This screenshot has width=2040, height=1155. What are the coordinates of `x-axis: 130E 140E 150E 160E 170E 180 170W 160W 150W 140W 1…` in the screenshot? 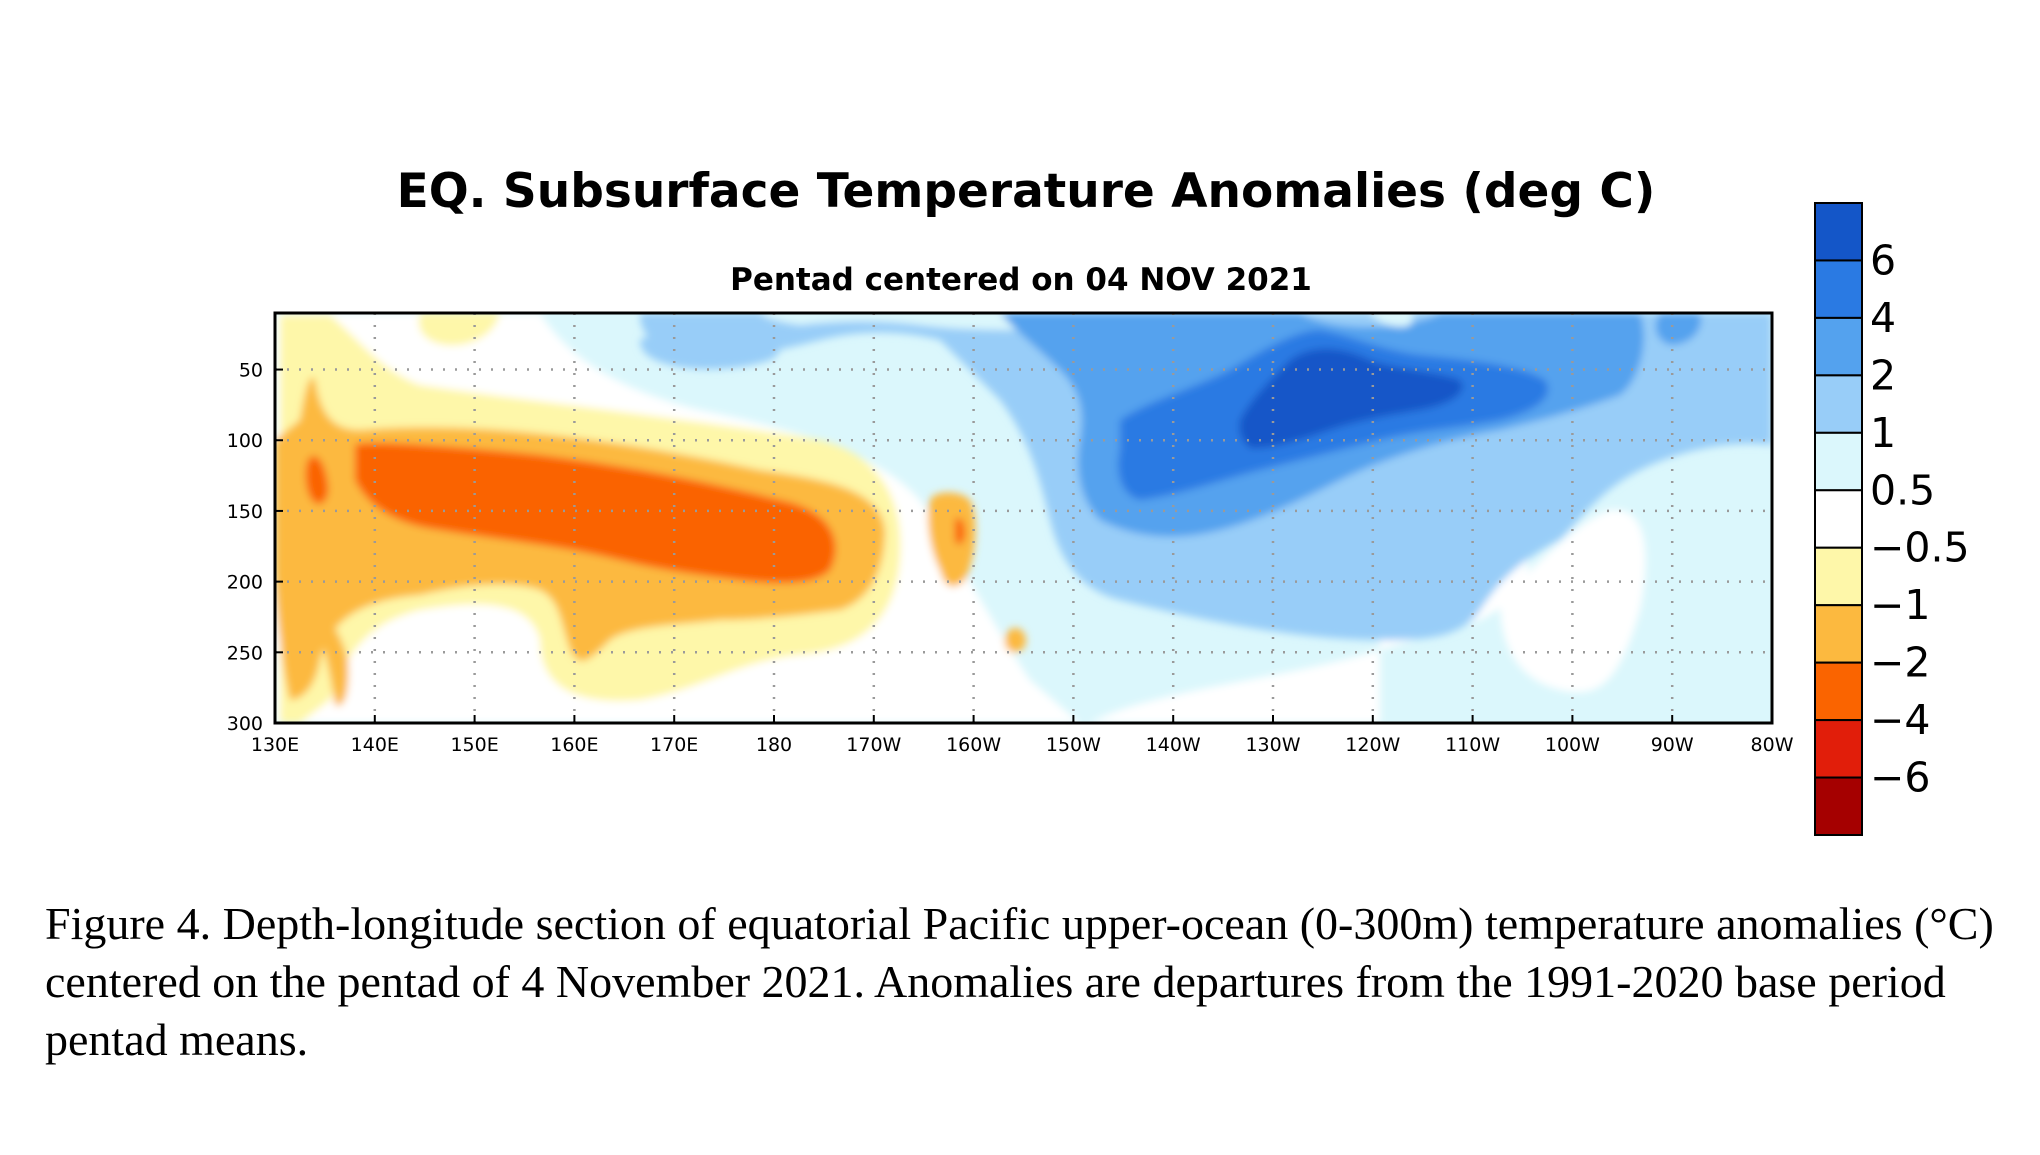 It's located at (1022, 735).